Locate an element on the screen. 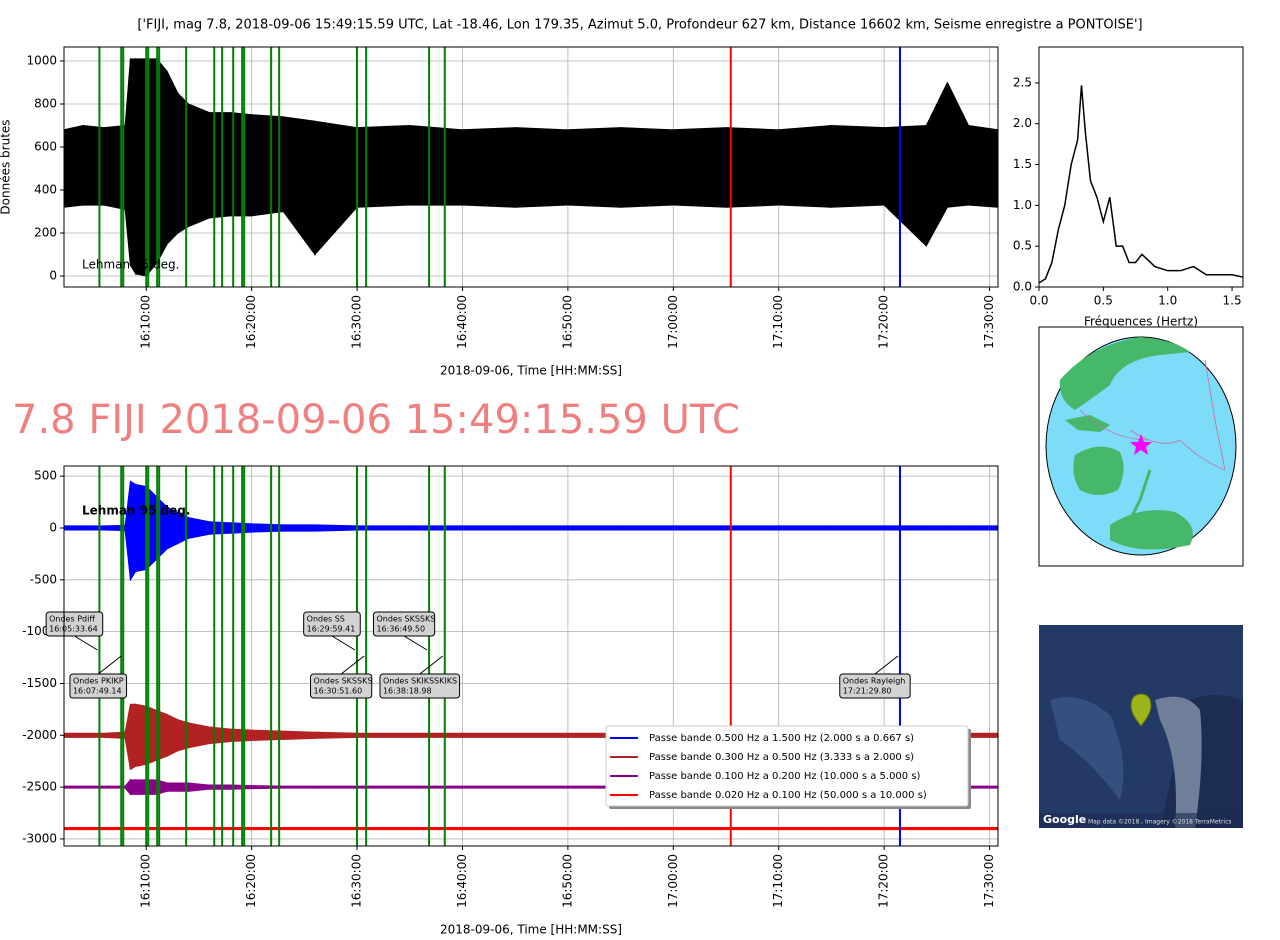 This screenshot has width=1280, height=940. world-map is located at coordinates (1141, 446).